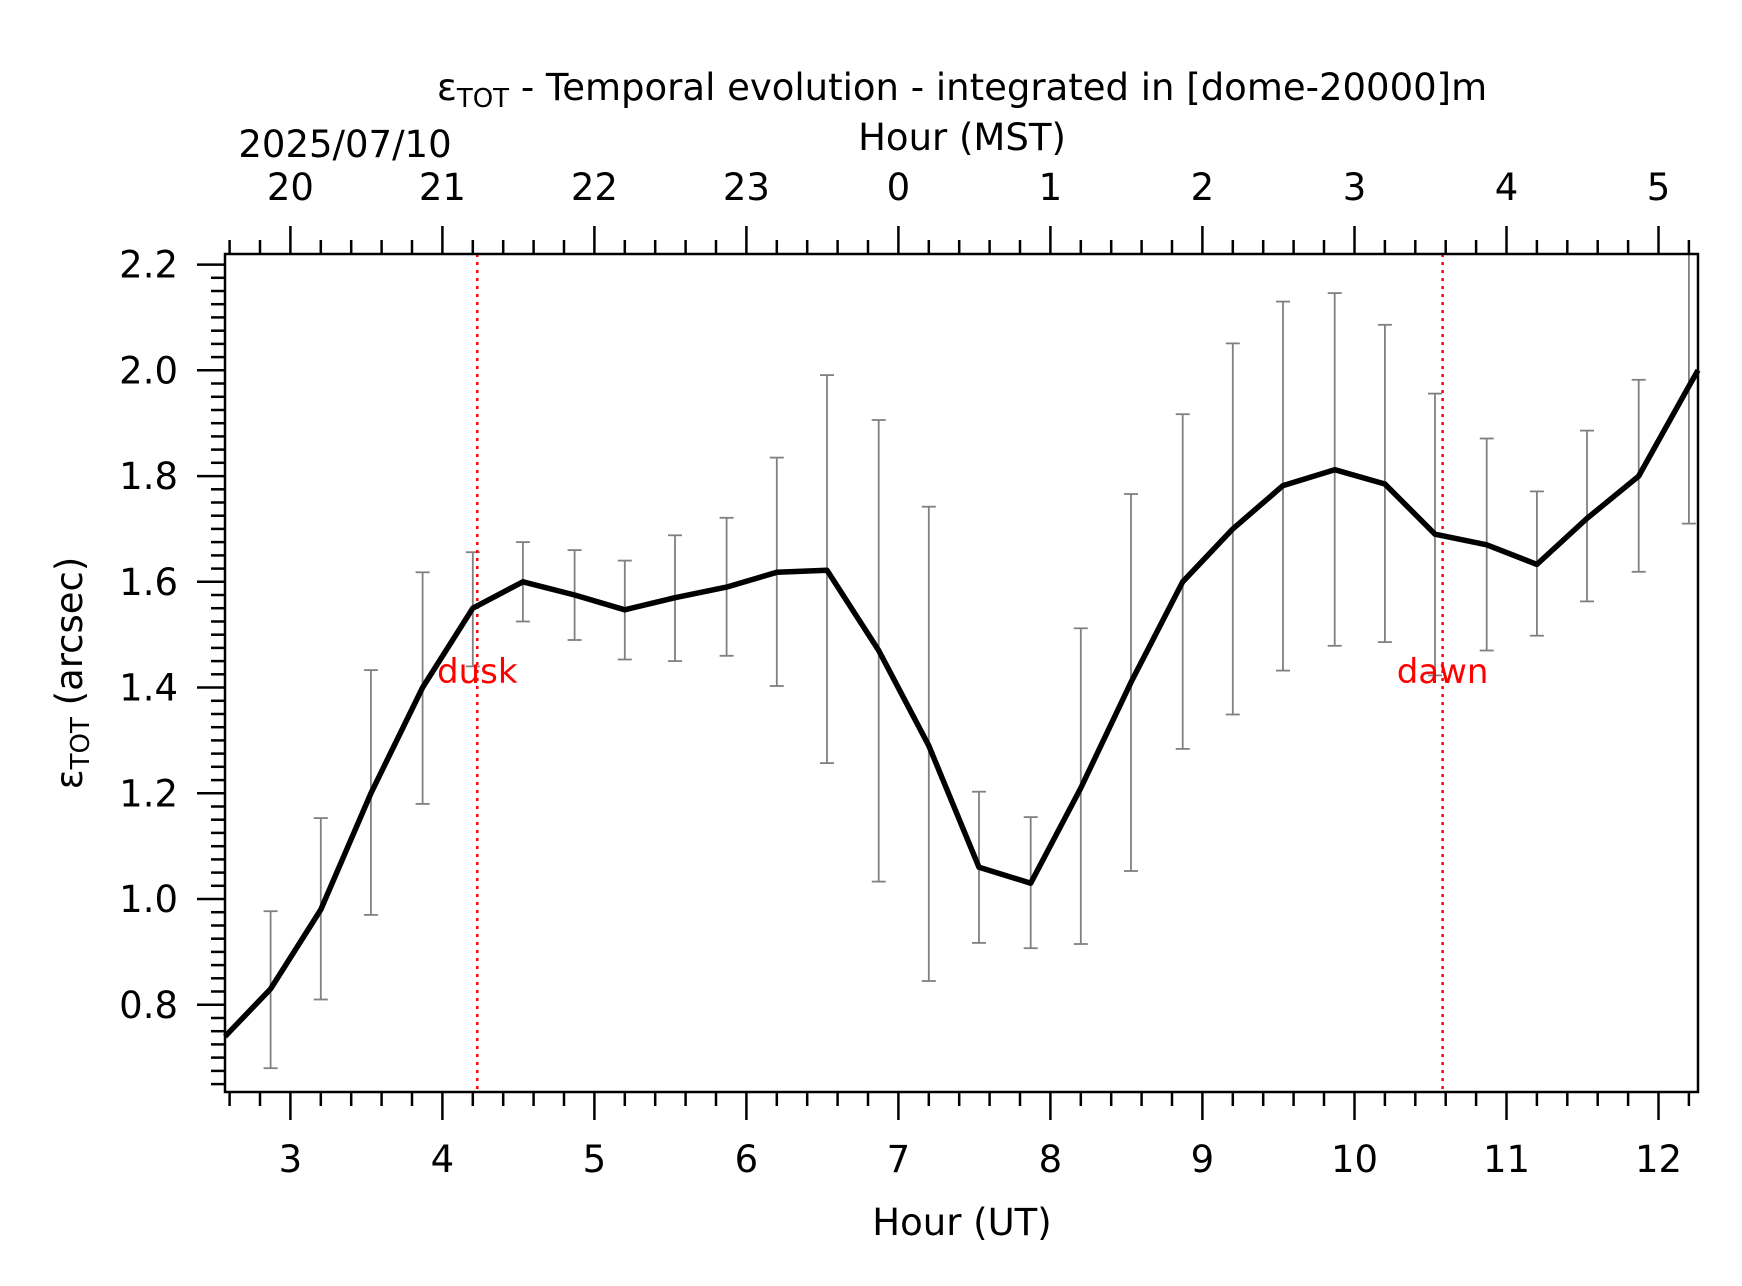 The width and height of the screenshot is (1742, 1286). What do you see at coordinates (1051, 187) in the screenshot?
I see `x2-tick-label: 1` at bounding box center [1051, 187].